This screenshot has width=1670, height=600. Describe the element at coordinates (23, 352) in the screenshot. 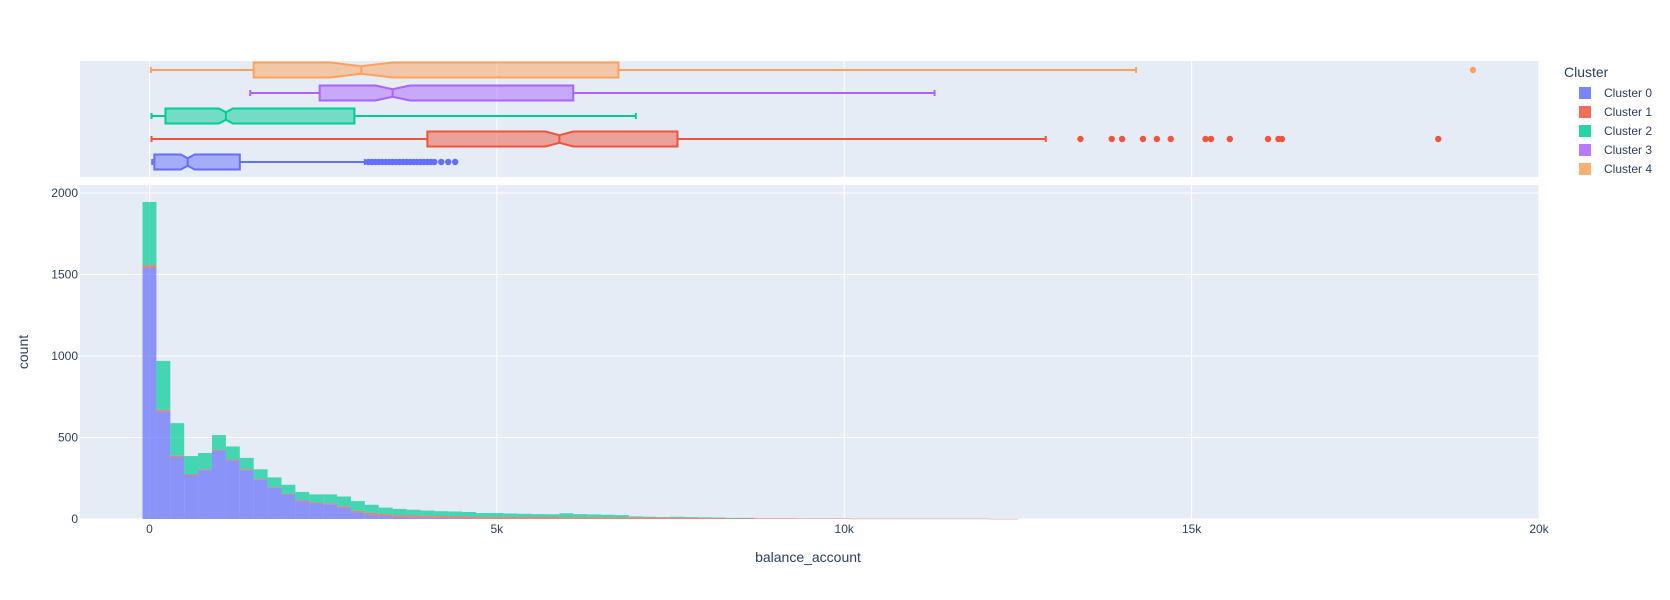

I see `y-axis-label: count` at that location.